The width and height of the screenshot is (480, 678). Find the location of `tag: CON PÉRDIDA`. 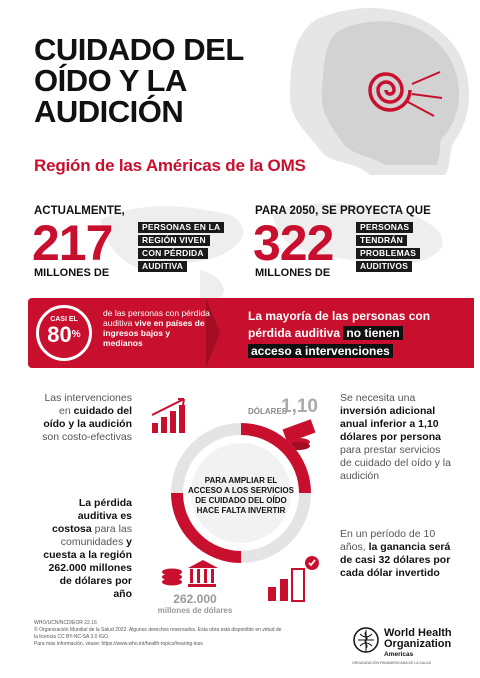

tag: CON PÉRDIDA is located at coordinates (173, 253).